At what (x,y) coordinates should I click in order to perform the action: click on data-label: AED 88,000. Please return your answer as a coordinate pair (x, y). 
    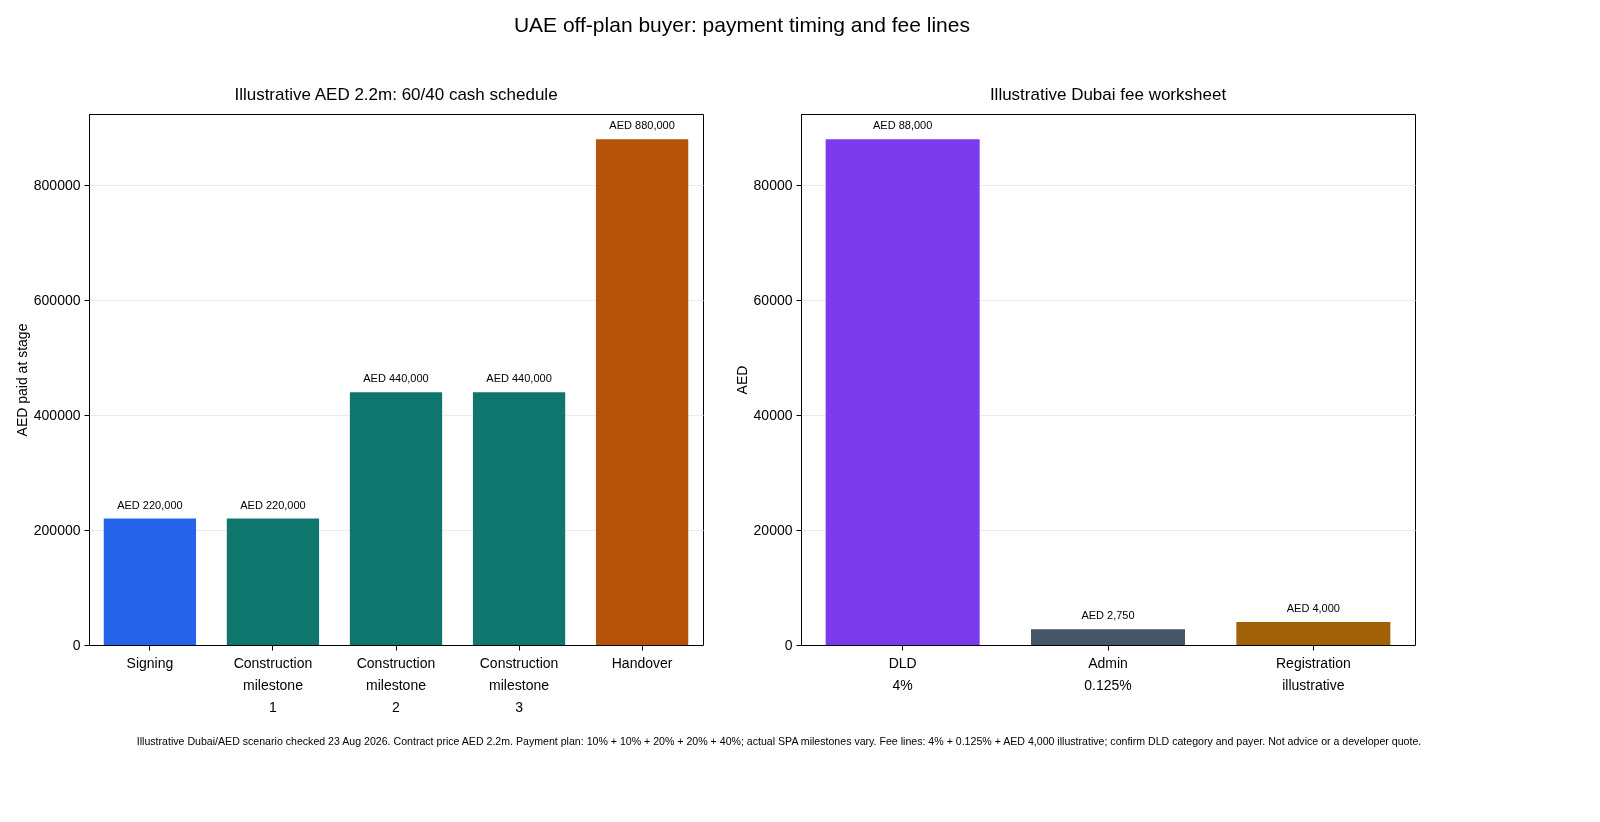
    Looking at the image, I should click on (902, 125).